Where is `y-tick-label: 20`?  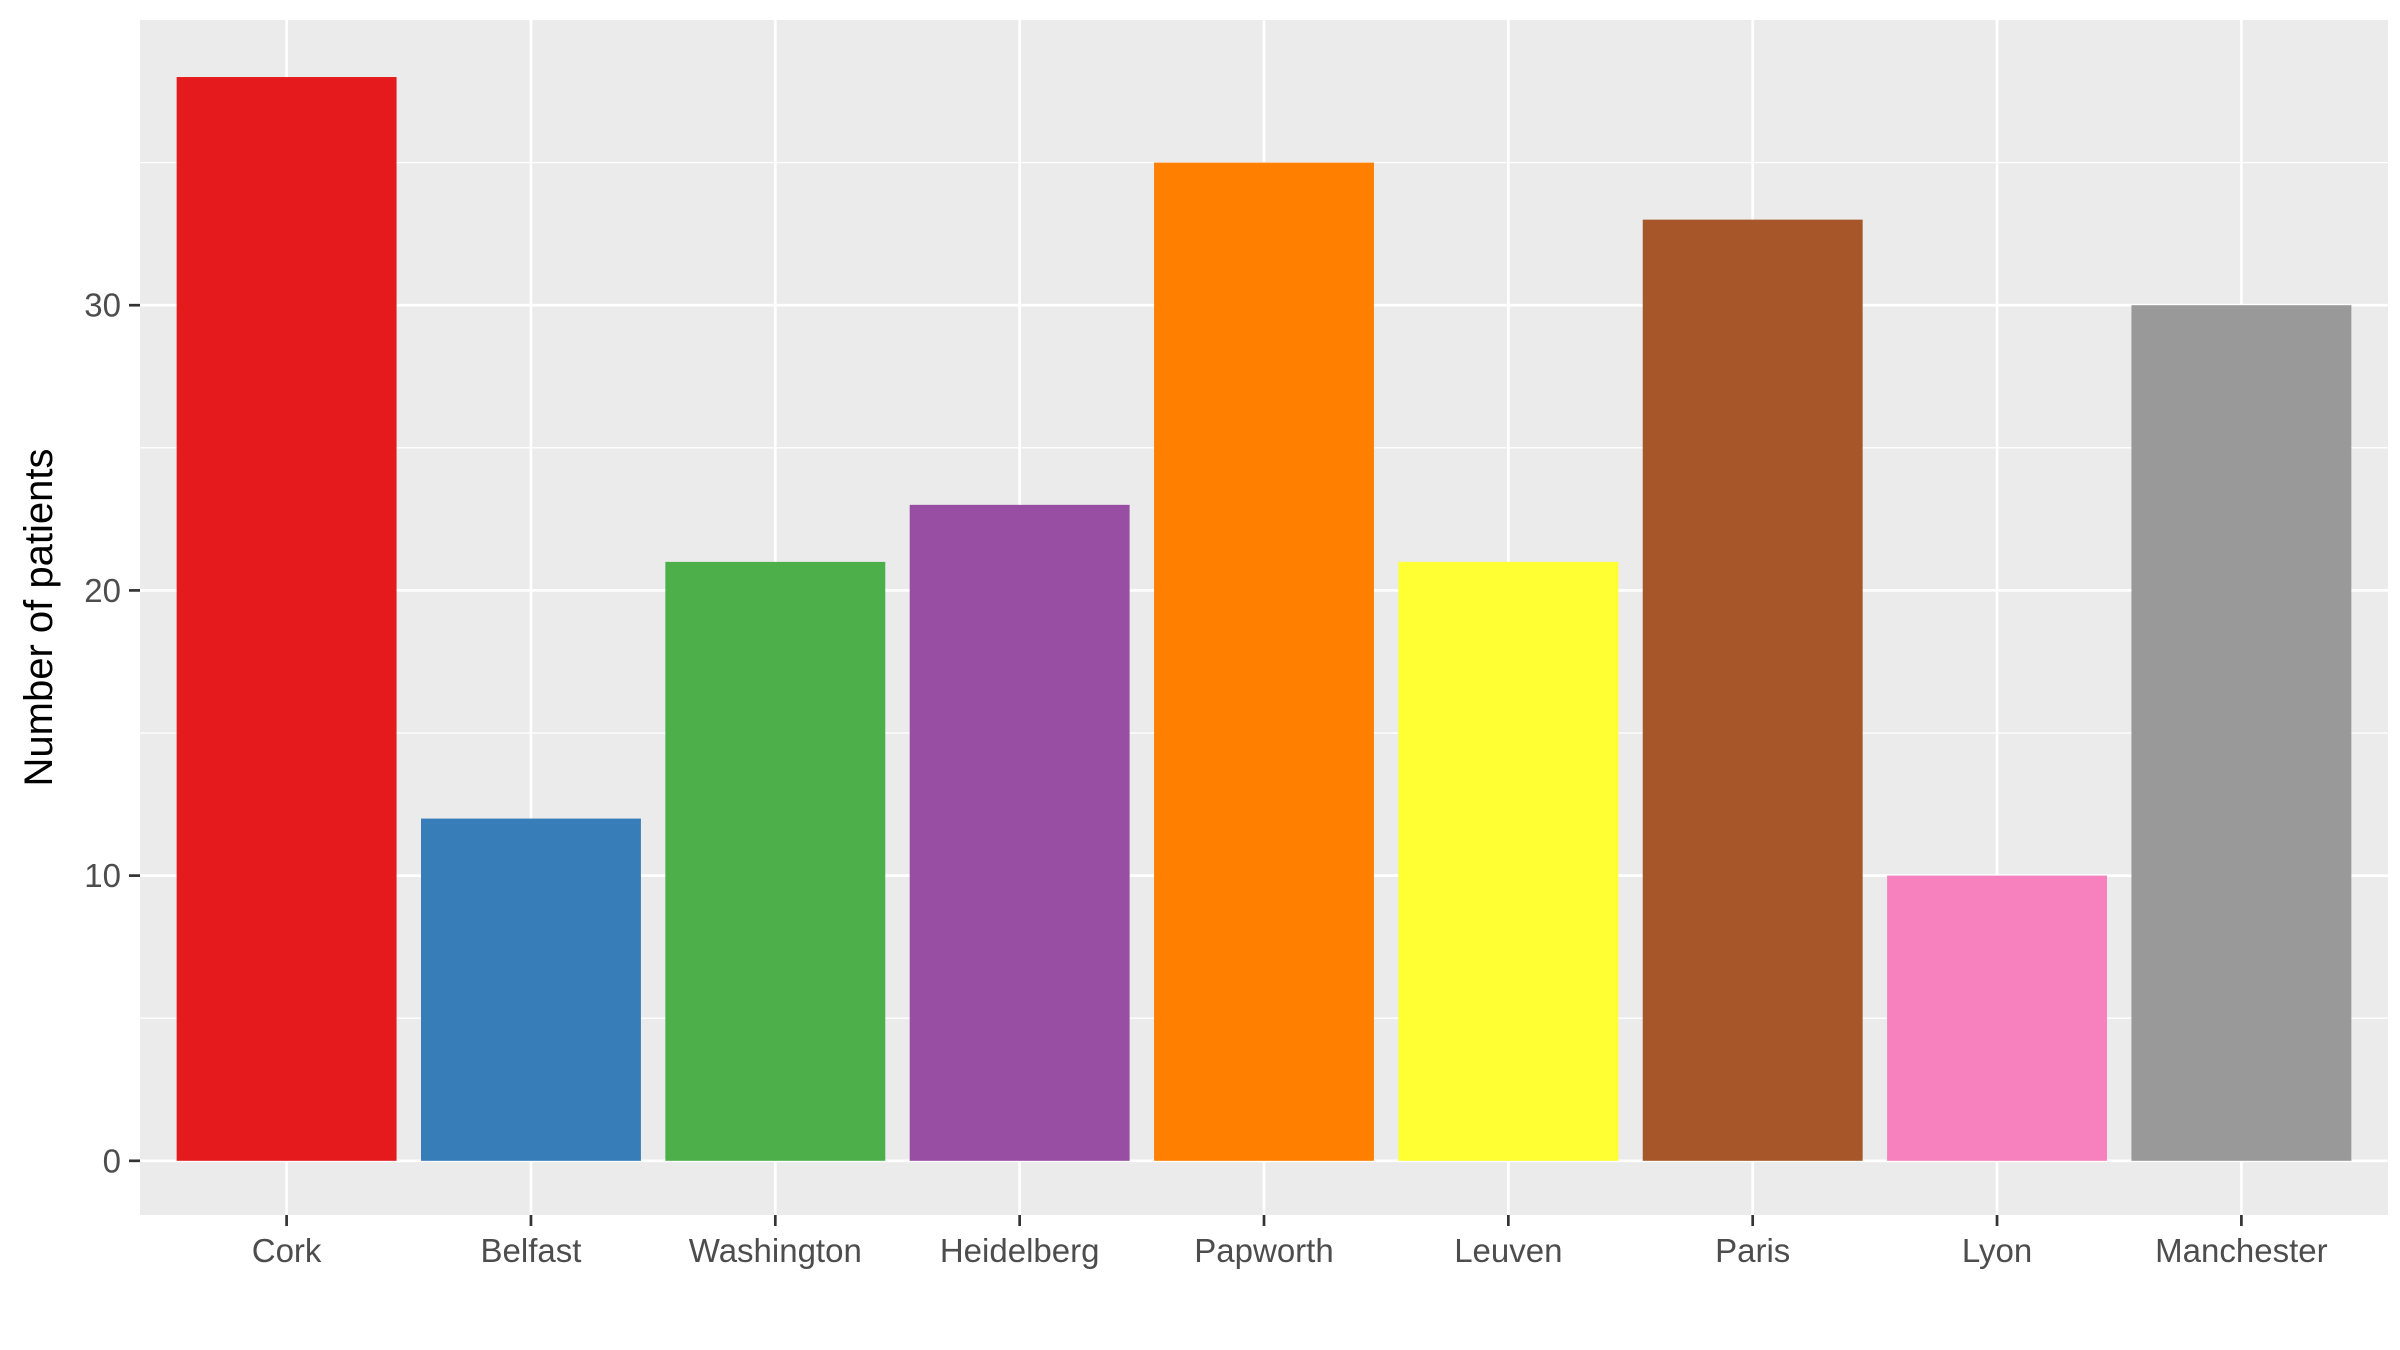
y-tick-label: 20 is located at coordinates (102, 590).